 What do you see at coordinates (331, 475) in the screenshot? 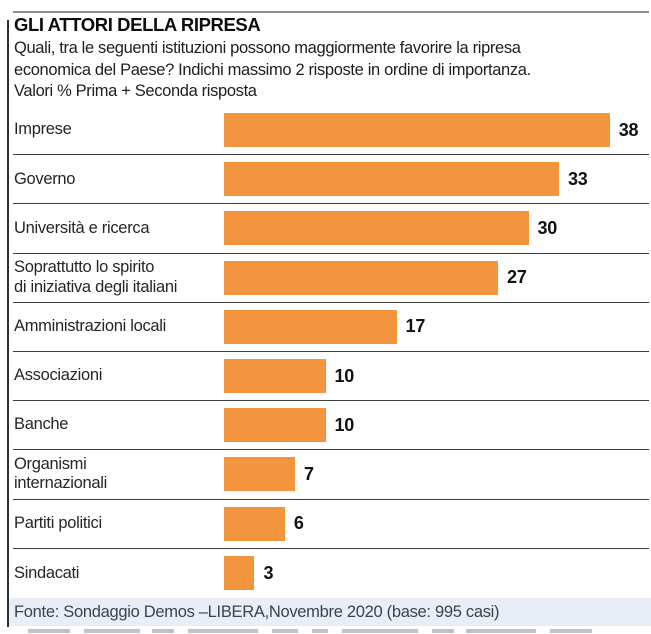
I see `bar-row: Organismi internazionali 7` at bounding box center [331, 475].